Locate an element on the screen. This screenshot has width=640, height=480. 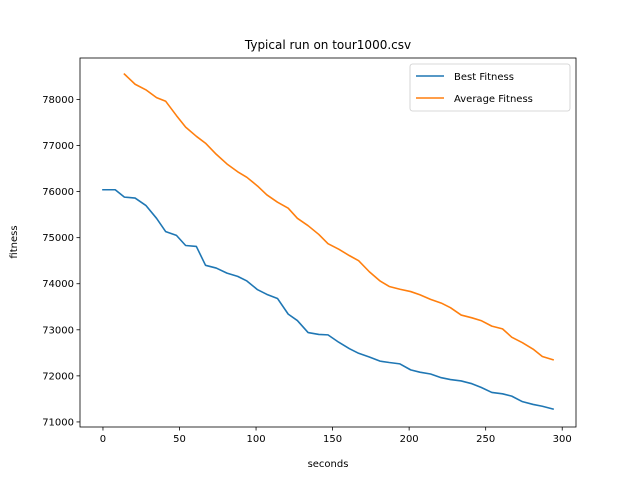
y-tick-label: 75000 is located at coordinates (58, 238).